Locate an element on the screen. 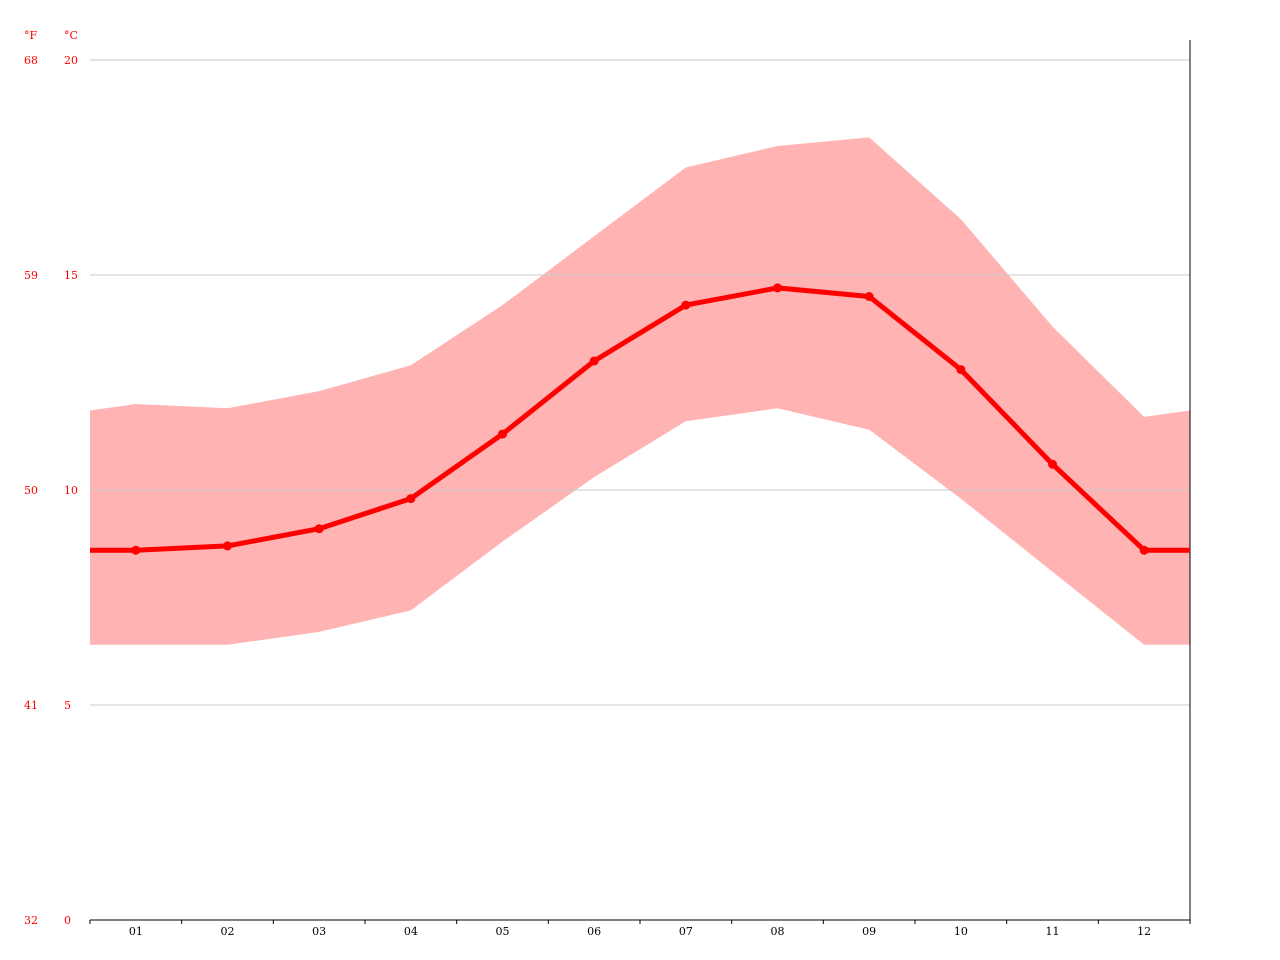  x-tick-label-07: 07 is located at coordinates (686, 931).